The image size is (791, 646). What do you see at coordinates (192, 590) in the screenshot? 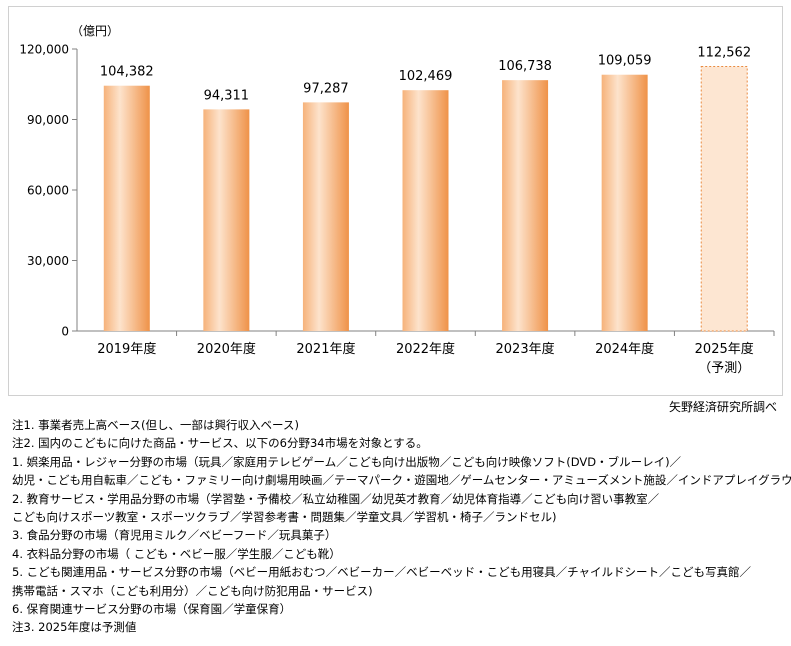
I see `note-line: 携帯電話・スマホ（こども利用分）／こども向け防犯用品・サービス)` at bounding box center [192, 590].